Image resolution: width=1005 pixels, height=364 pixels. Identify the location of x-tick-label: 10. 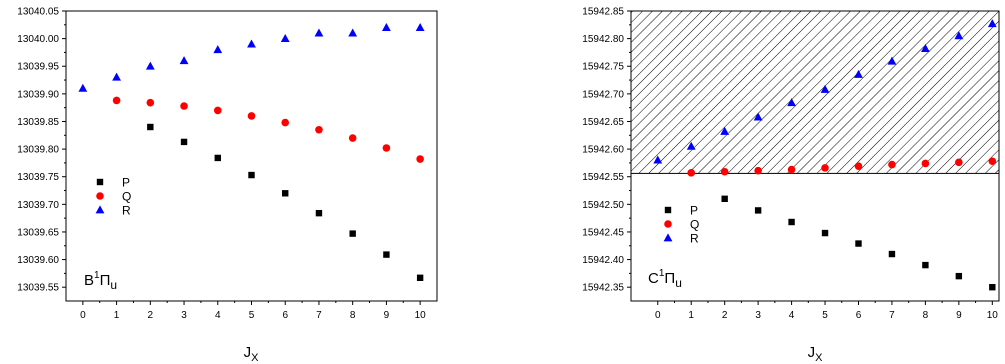
(993, 315).